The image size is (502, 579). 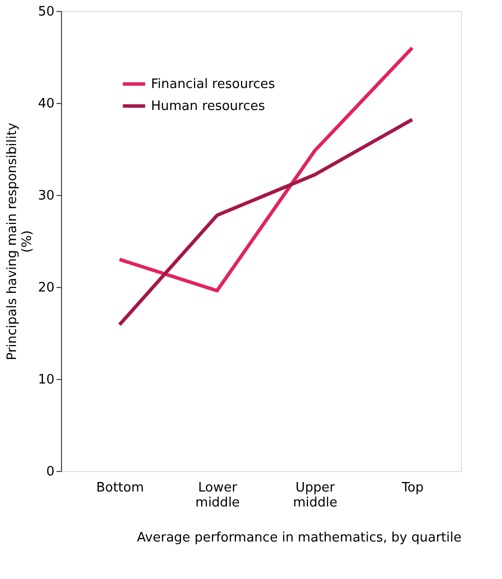 I want to click on legend-label: Financial resources, so click(x=213, y=84).